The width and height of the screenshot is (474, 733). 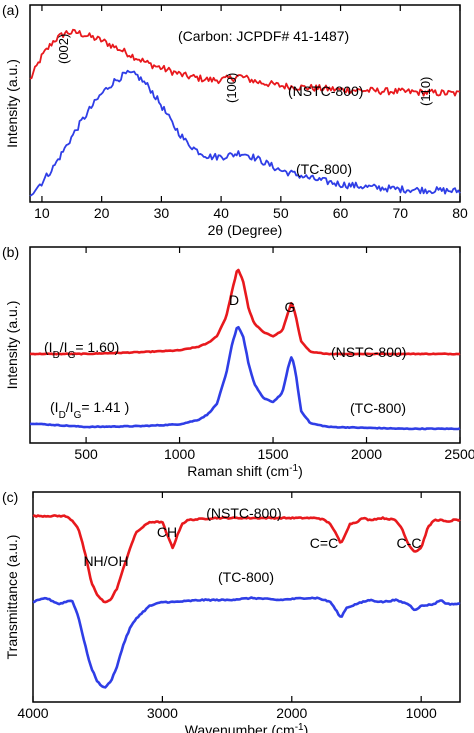 I want to click on annotation-text: (Carbon: JCPDF# 41-1487), so click(x=263, y=36).